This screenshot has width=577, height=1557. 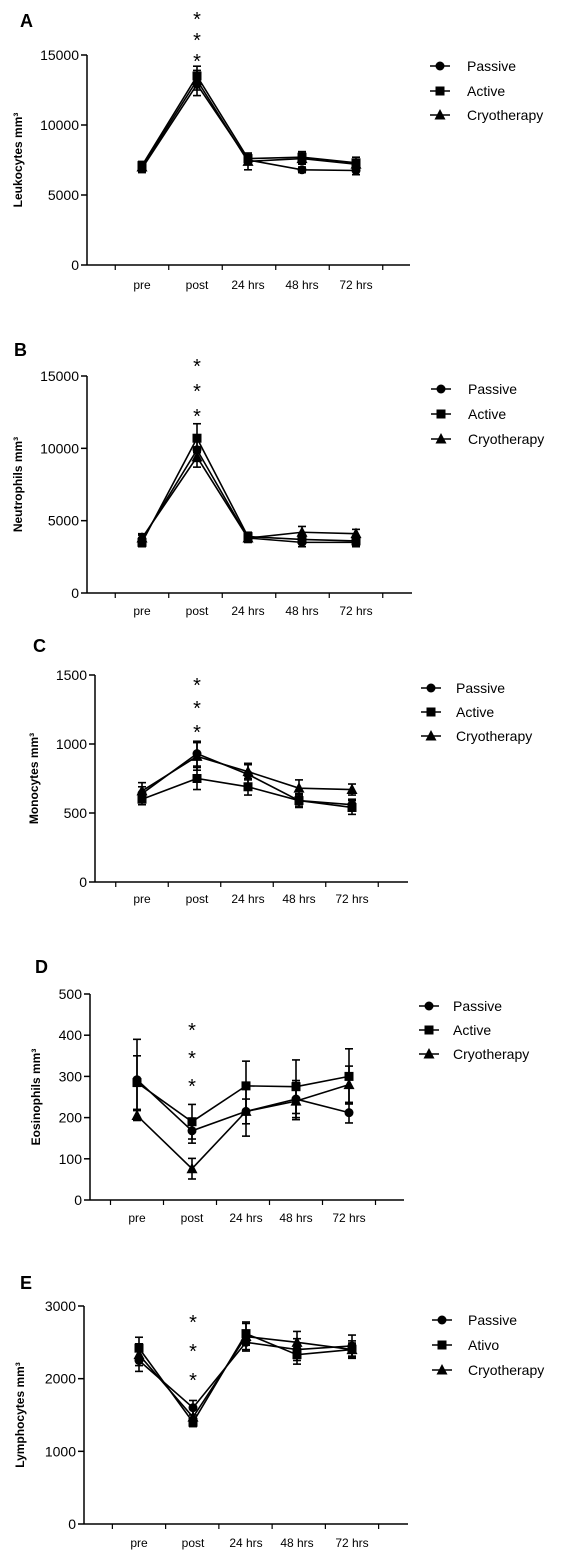 What do you see at coordinates (249, 120) in the screenshot?
I see `series-cryotherapy` at bounding box center [249, 120].